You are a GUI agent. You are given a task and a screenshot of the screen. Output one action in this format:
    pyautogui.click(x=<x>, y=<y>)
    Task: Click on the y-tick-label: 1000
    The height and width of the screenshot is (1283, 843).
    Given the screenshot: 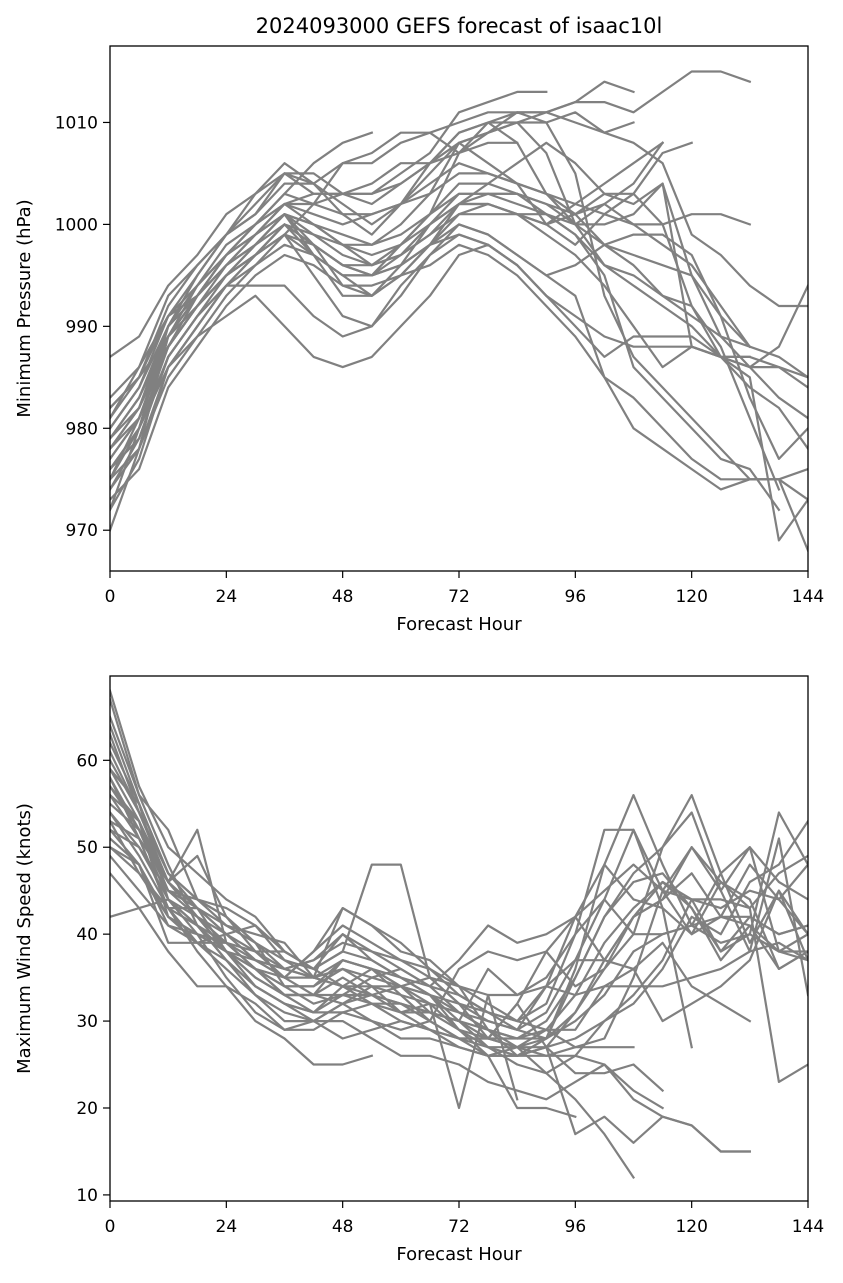 What is the action you would take?
    pyautogui.click(x=76, y=225)
    